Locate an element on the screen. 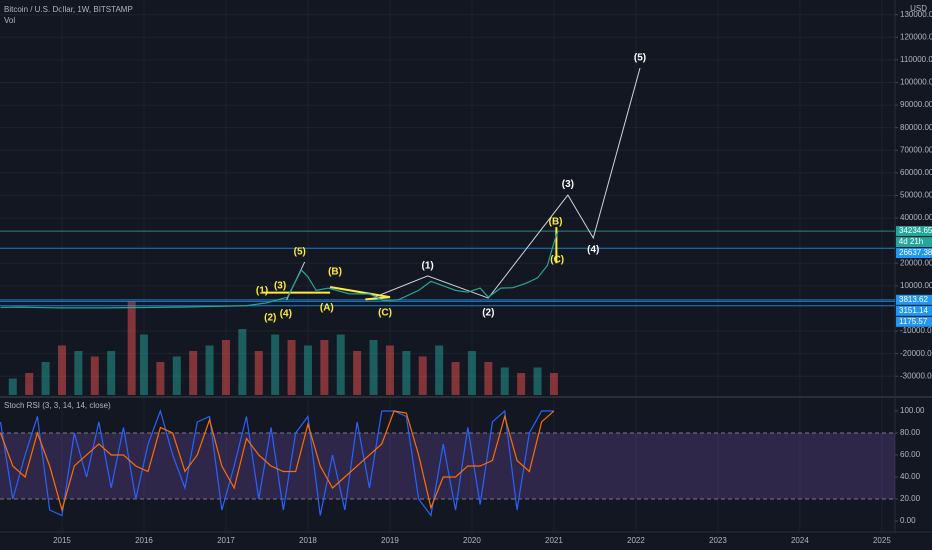 The width and height of the screenshot is (932, 550). y-tick-label: 100.00 is located at coordinates (912, 410).